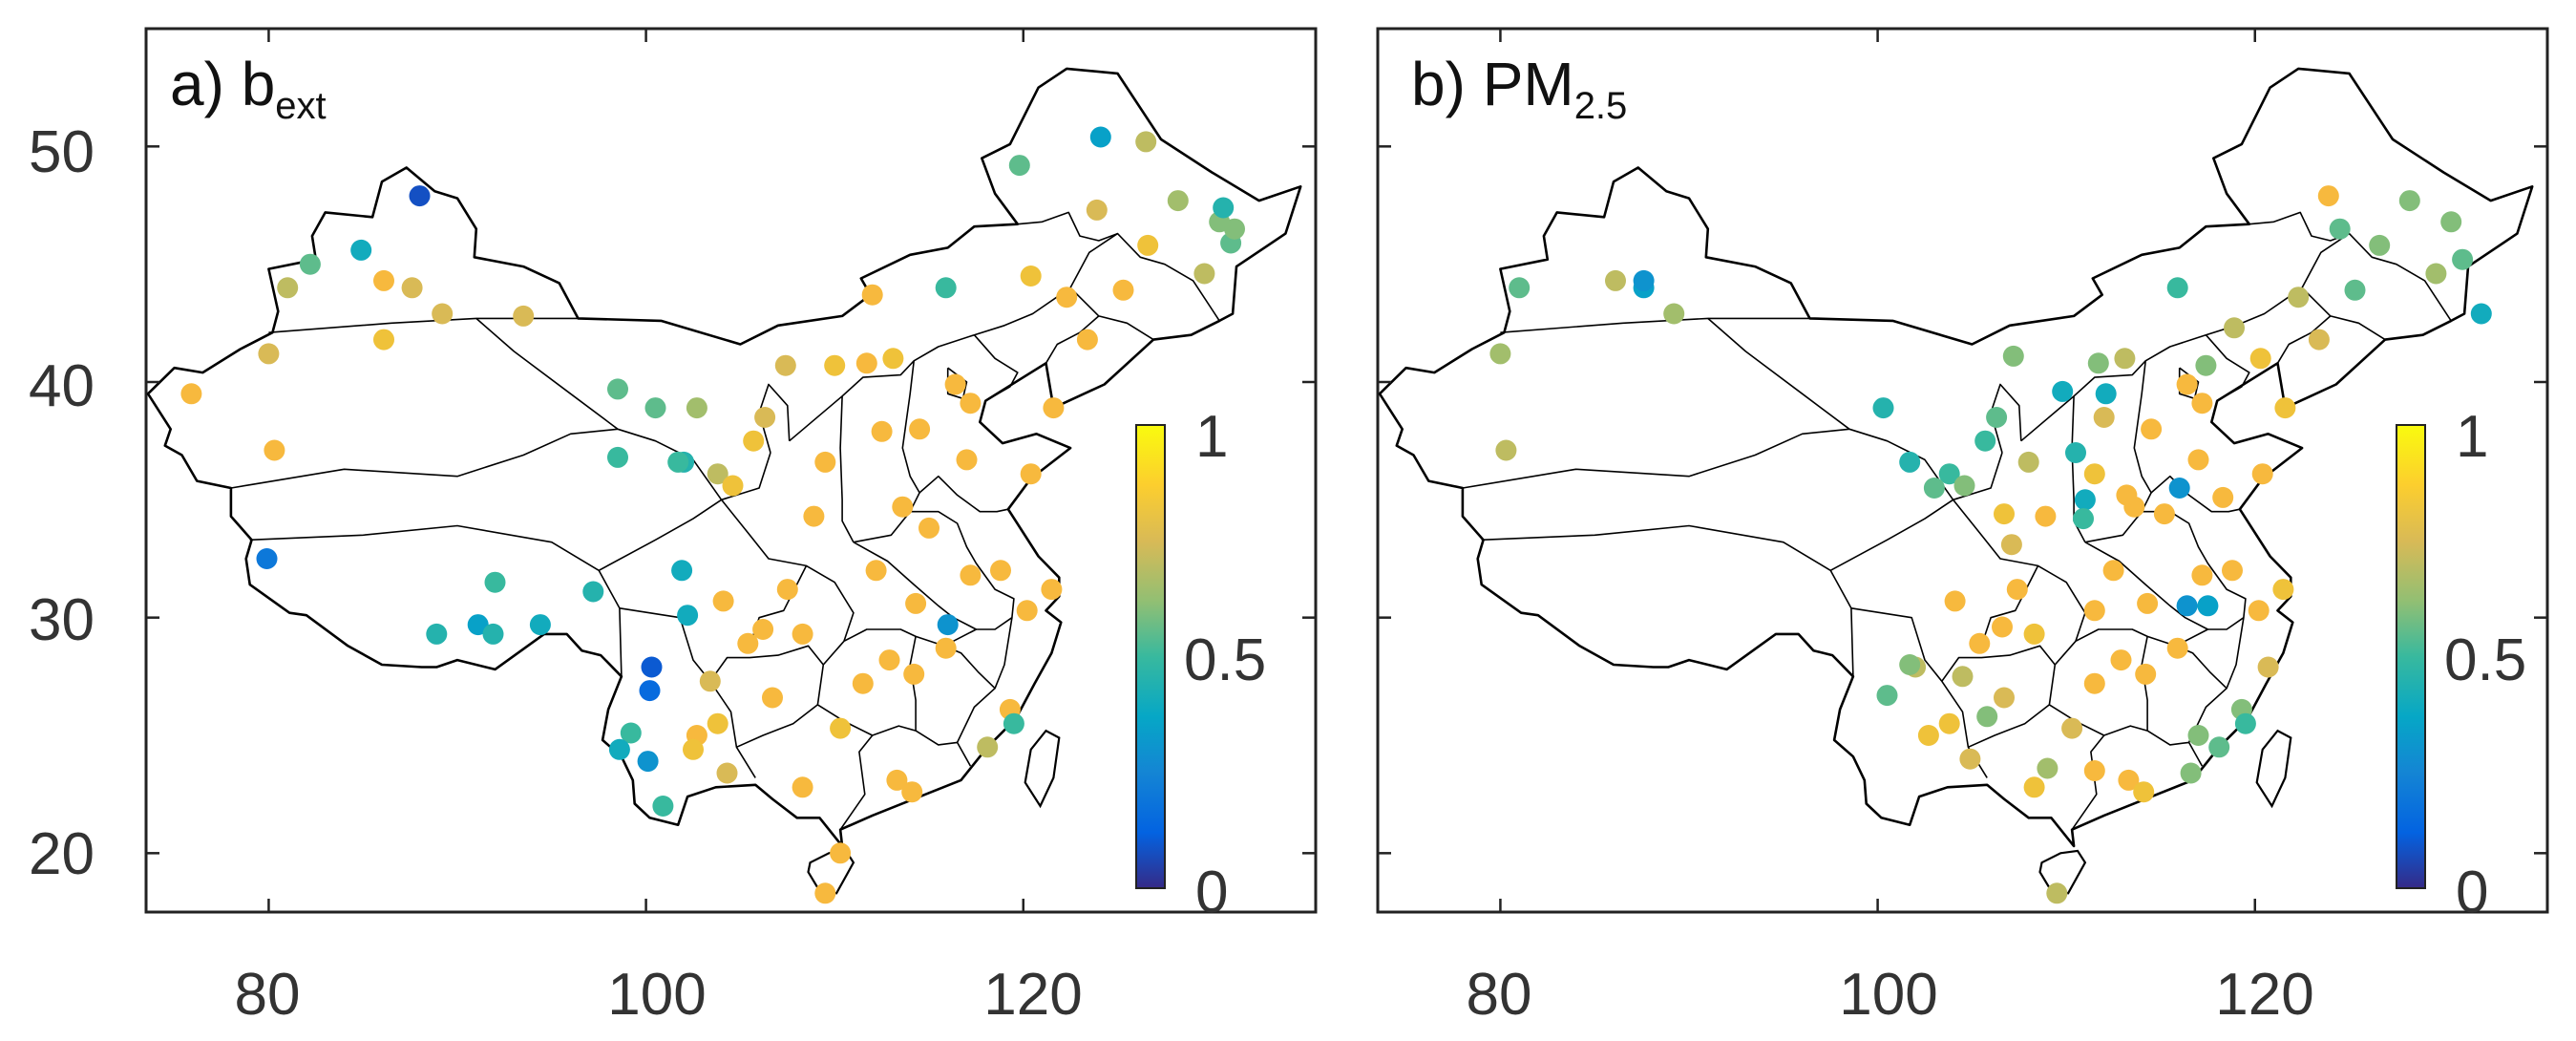  What do you see at coordinates (2472, 893) in the screenshot?
I see `panel-b-colorbar-min: 0` at bounding box center [2472, 893].